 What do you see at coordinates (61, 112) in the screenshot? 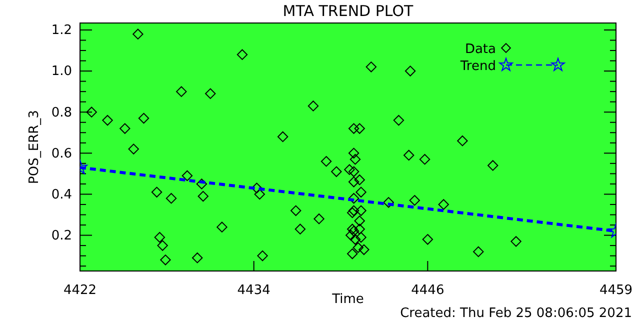
I see `y-tick-label: 0.8` at bounding box center [61, 112].